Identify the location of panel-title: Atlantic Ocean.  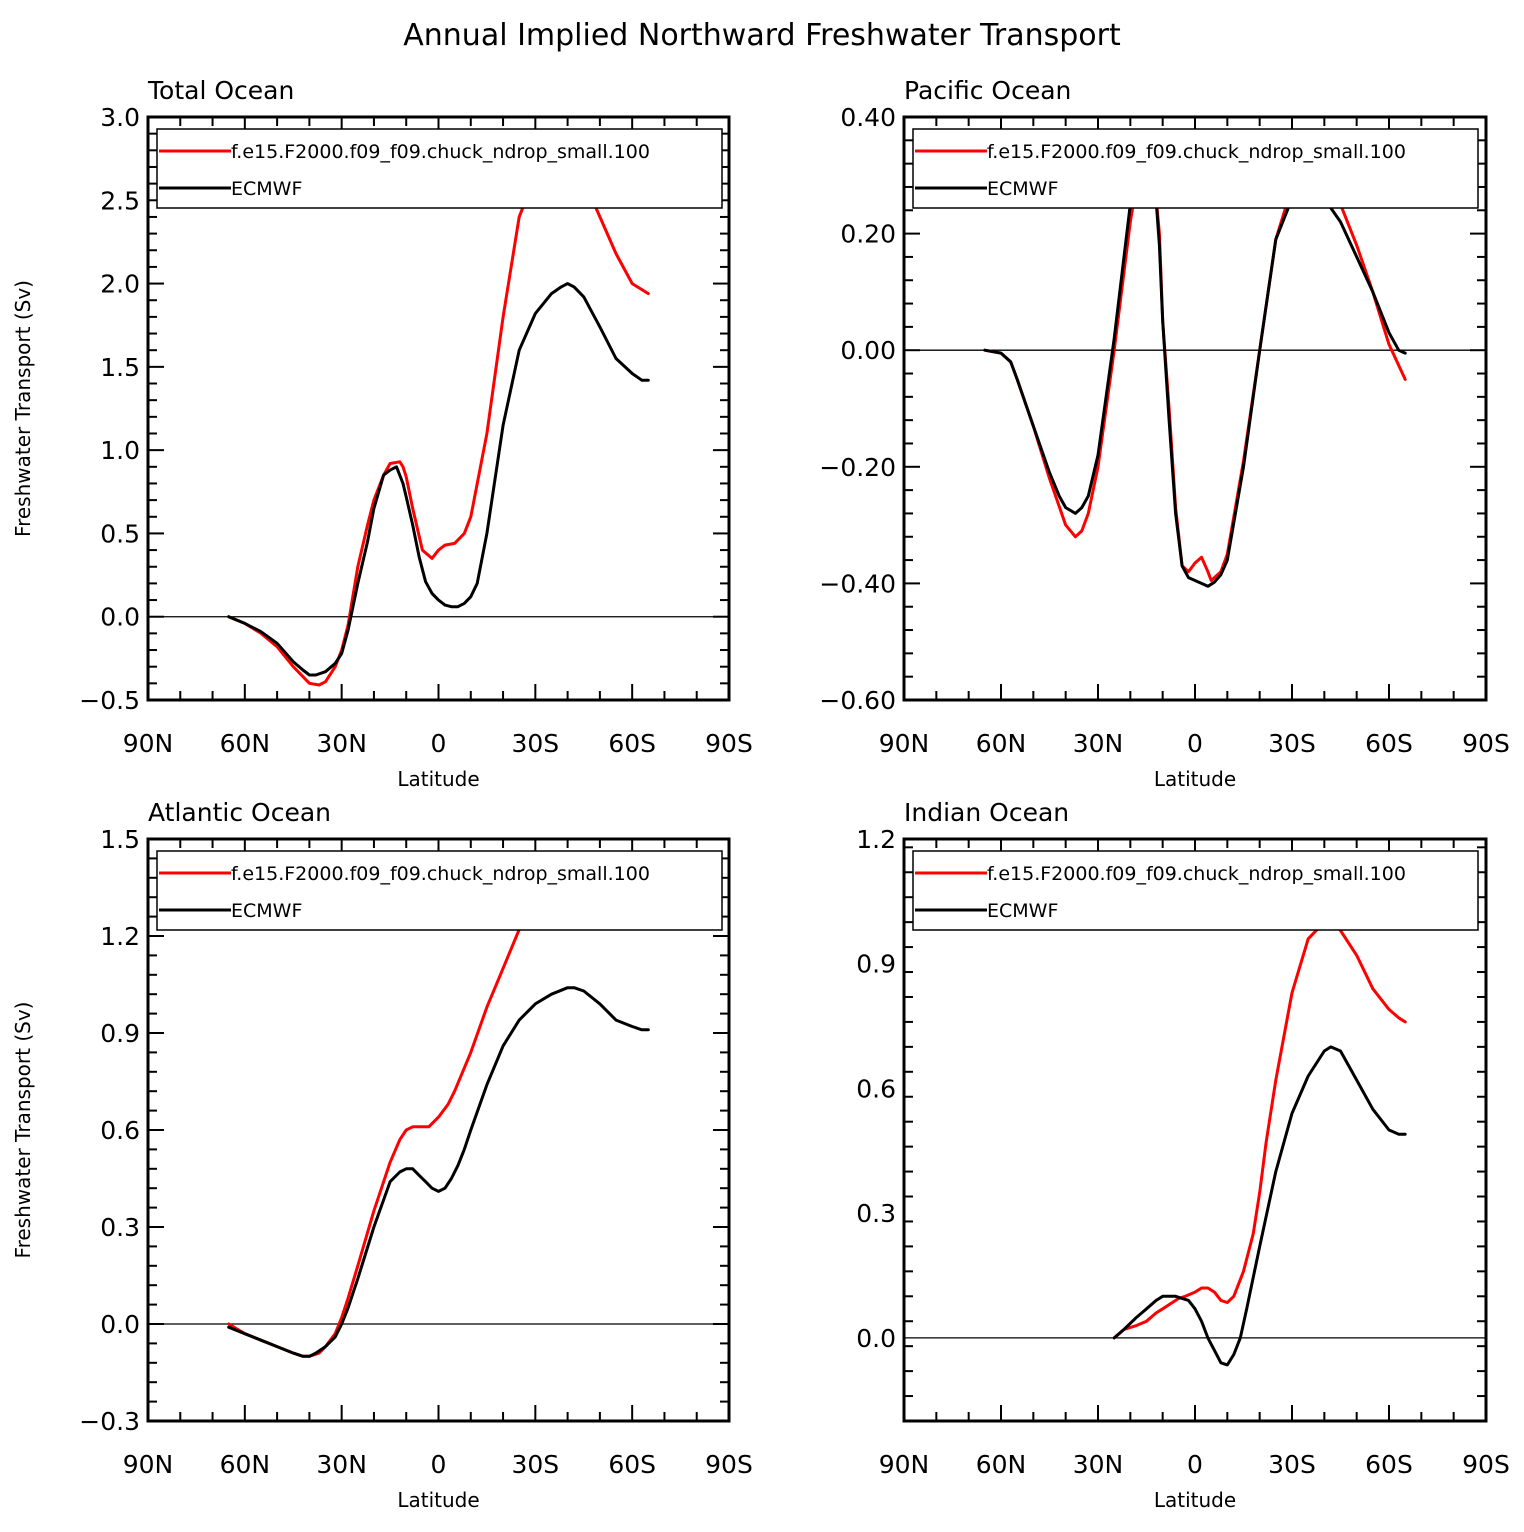
(239, 812).